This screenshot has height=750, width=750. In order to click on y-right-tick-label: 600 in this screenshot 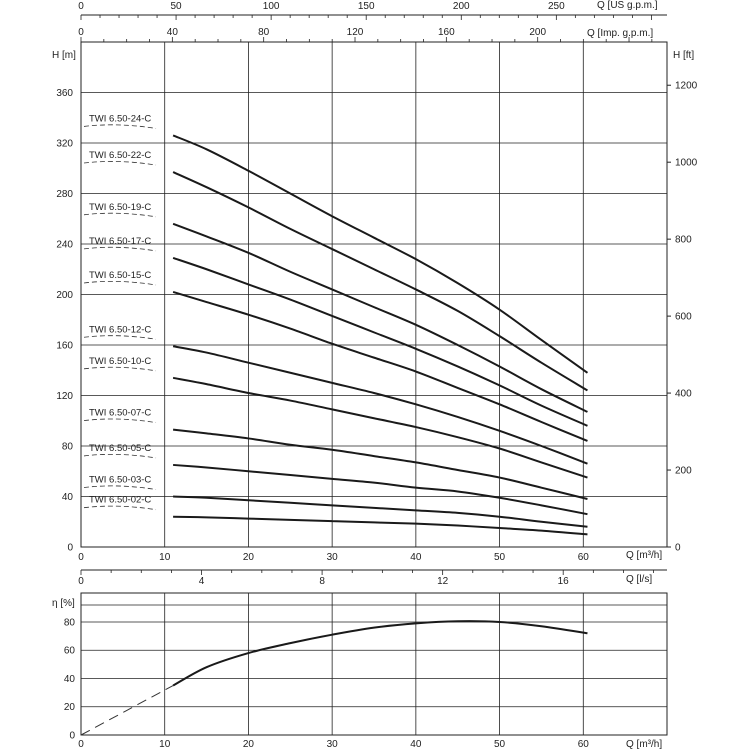, I will do `click(683, 317)`.